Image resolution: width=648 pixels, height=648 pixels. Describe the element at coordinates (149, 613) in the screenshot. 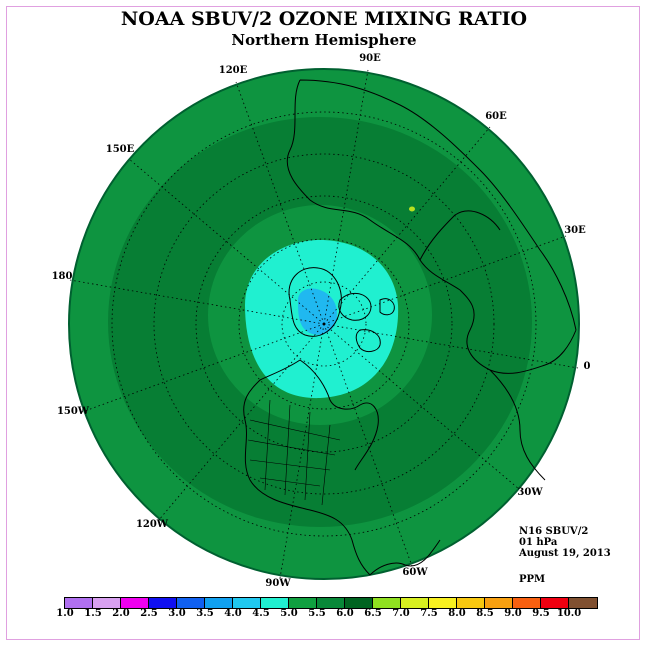

I see `color-tick-label: 2.5` at that location.